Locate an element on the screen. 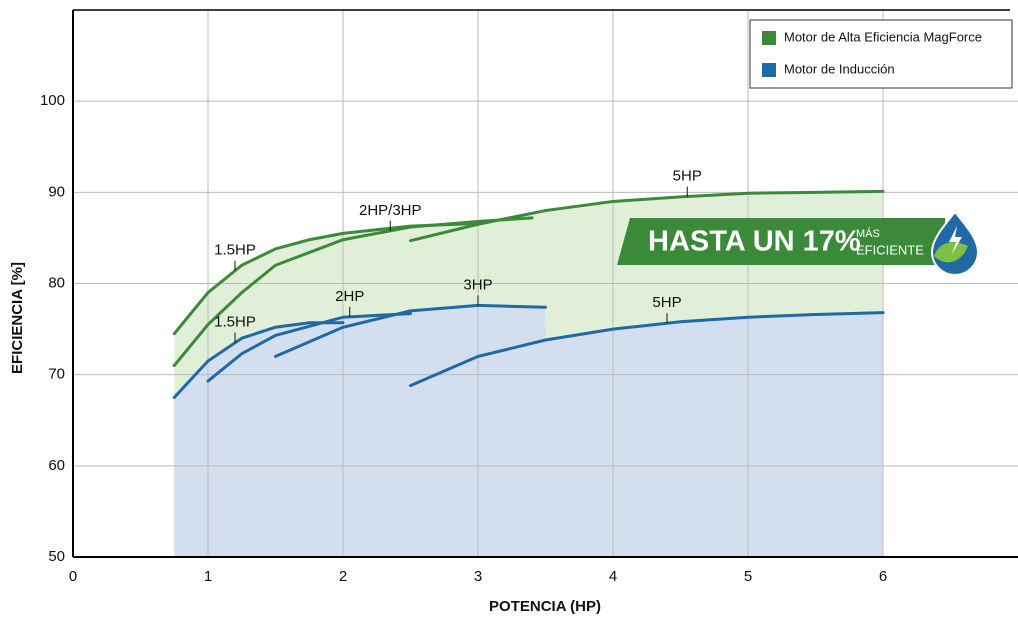 The width and height of the screenshot is (1018, 625). banner: HASTA UN 17% MÁS EFICIENTE is located at coordinates (798, 243).